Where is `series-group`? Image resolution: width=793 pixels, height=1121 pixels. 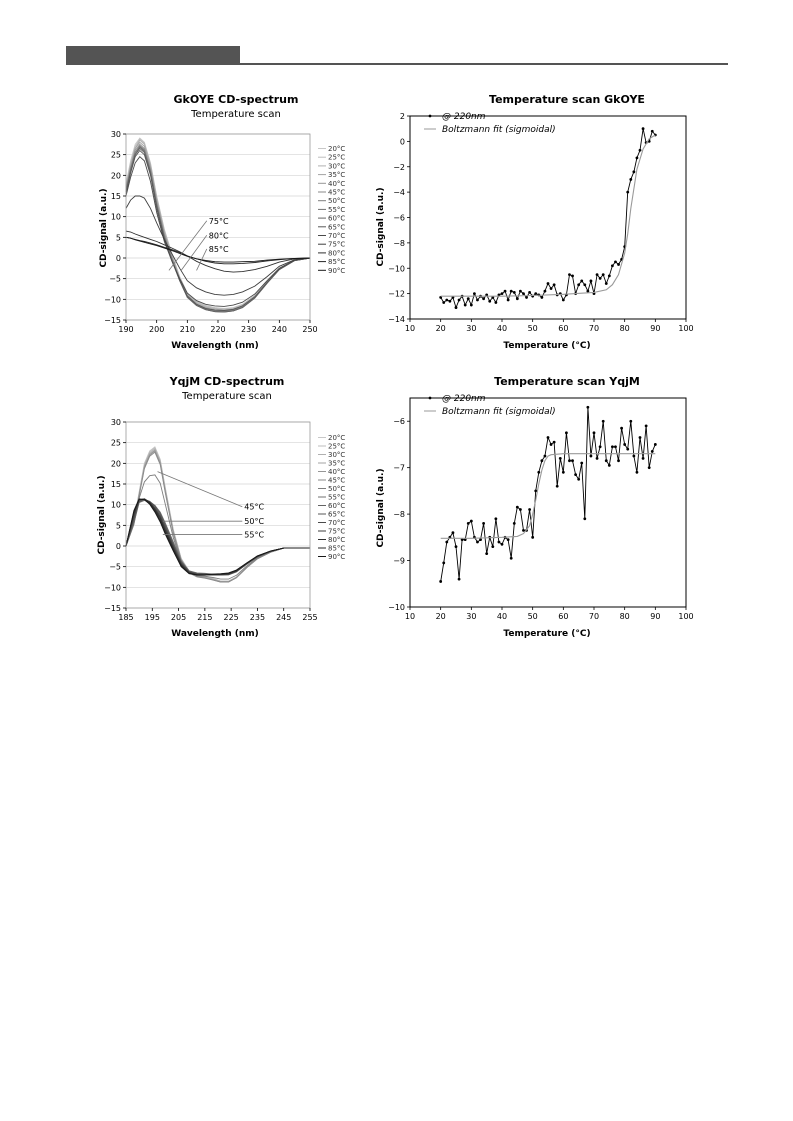
series-group is located at coordinates (218, 225).